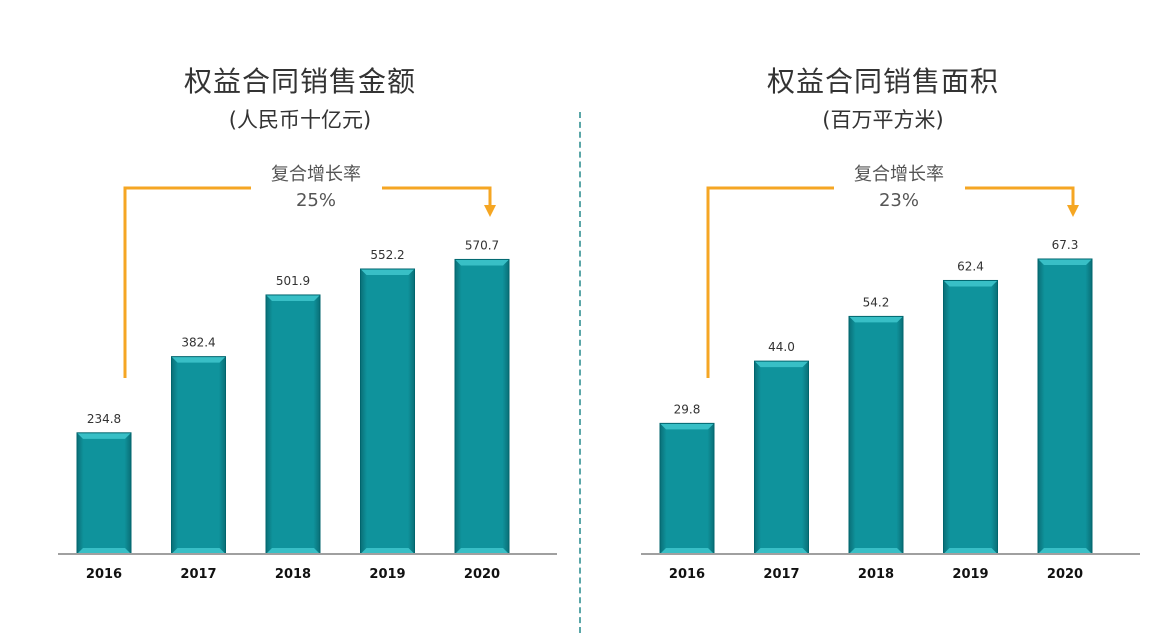  Describe the element at coordinates (883, 120) in the screenshot. I see `chart-subtitle: (百万平方米)` at that location.